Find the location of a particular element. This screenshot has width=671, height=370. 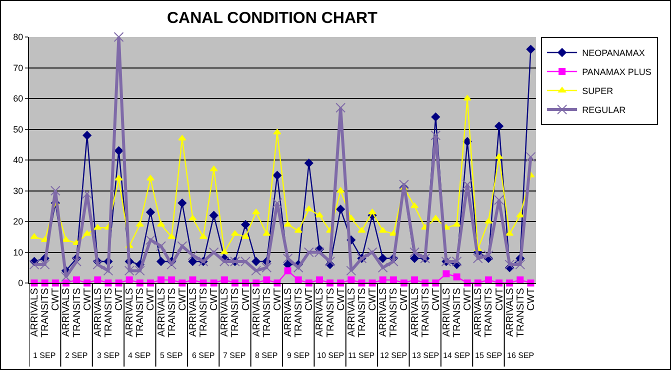

text: 16 SEP is located at coordinates (520, 355).